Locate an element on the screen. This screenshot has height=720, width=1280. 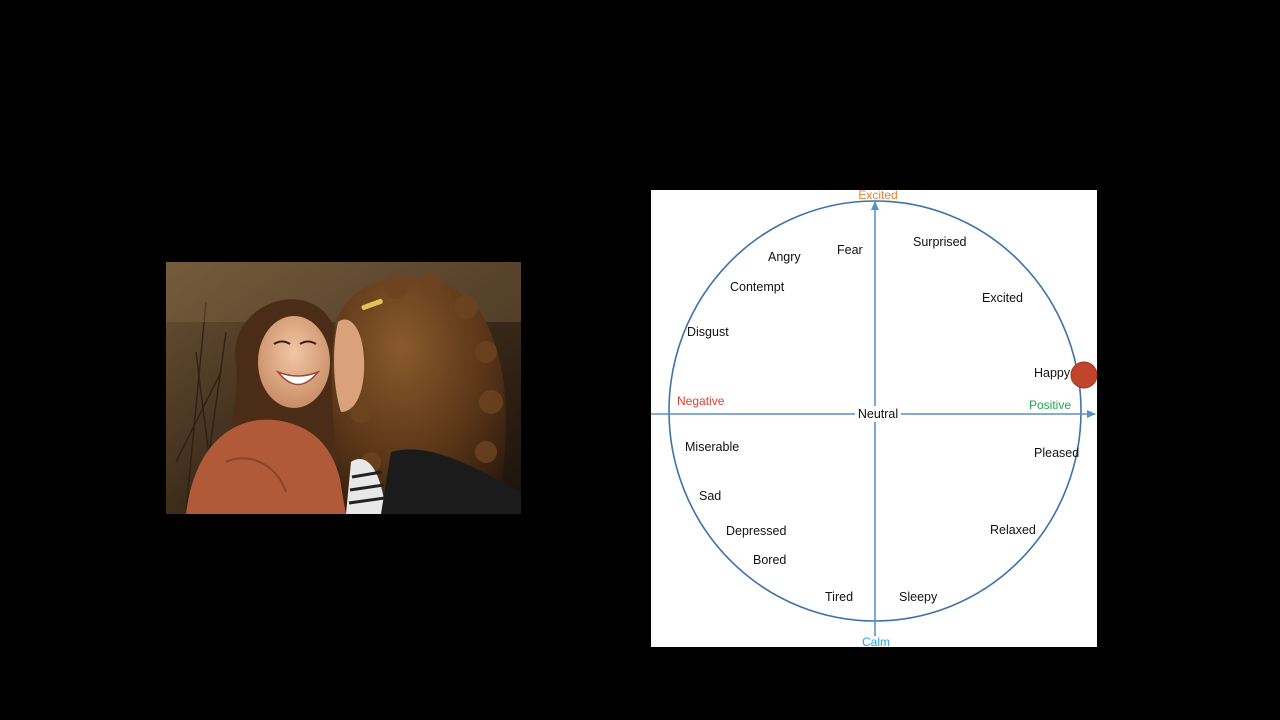
axis-label-left: Negative is located at coordinates (701, 401).